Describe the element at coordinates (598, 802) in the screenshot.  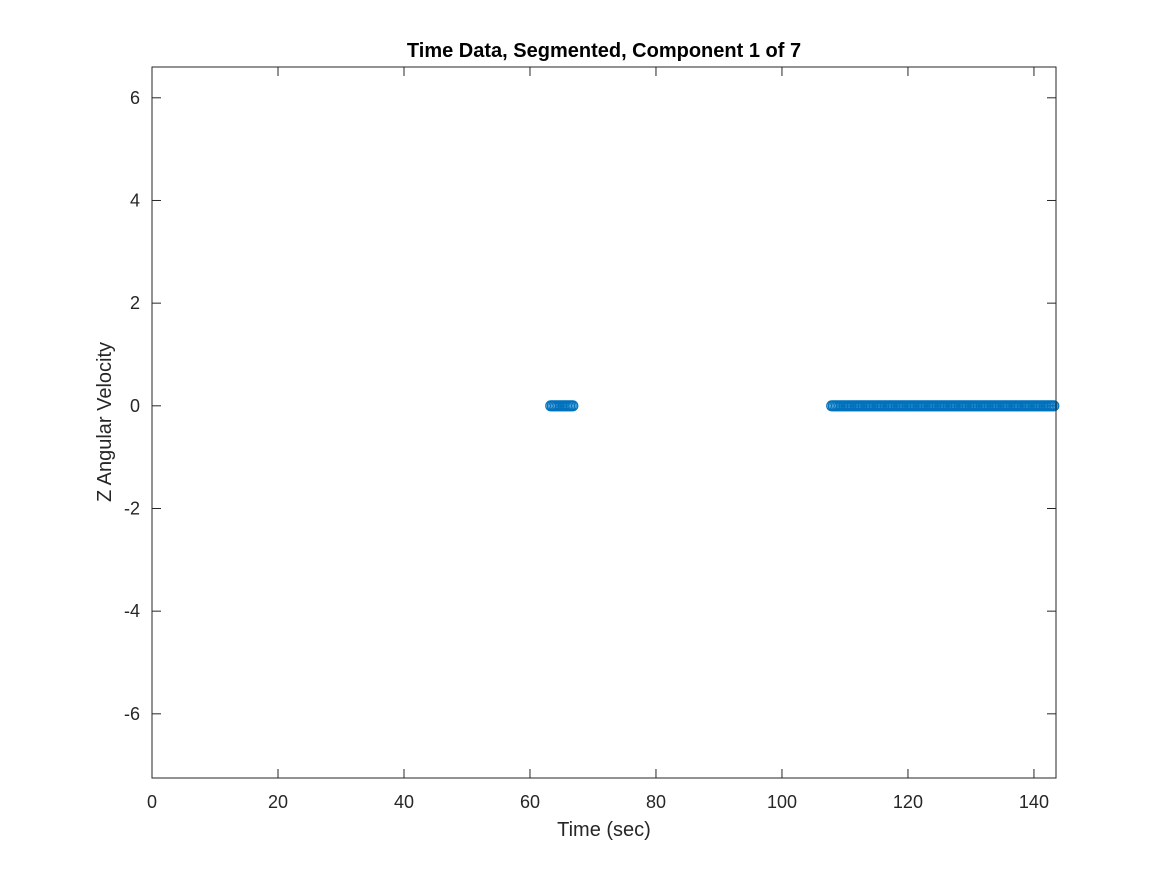
I see `x-tick-labels: 0 20 40 60 80 100 120 140` at that location.